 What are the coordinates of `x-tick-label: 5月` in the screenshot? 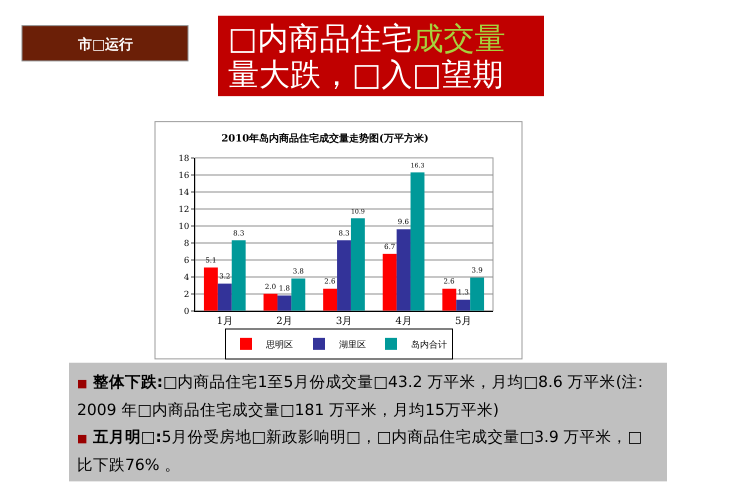 It's located at (463, 321).